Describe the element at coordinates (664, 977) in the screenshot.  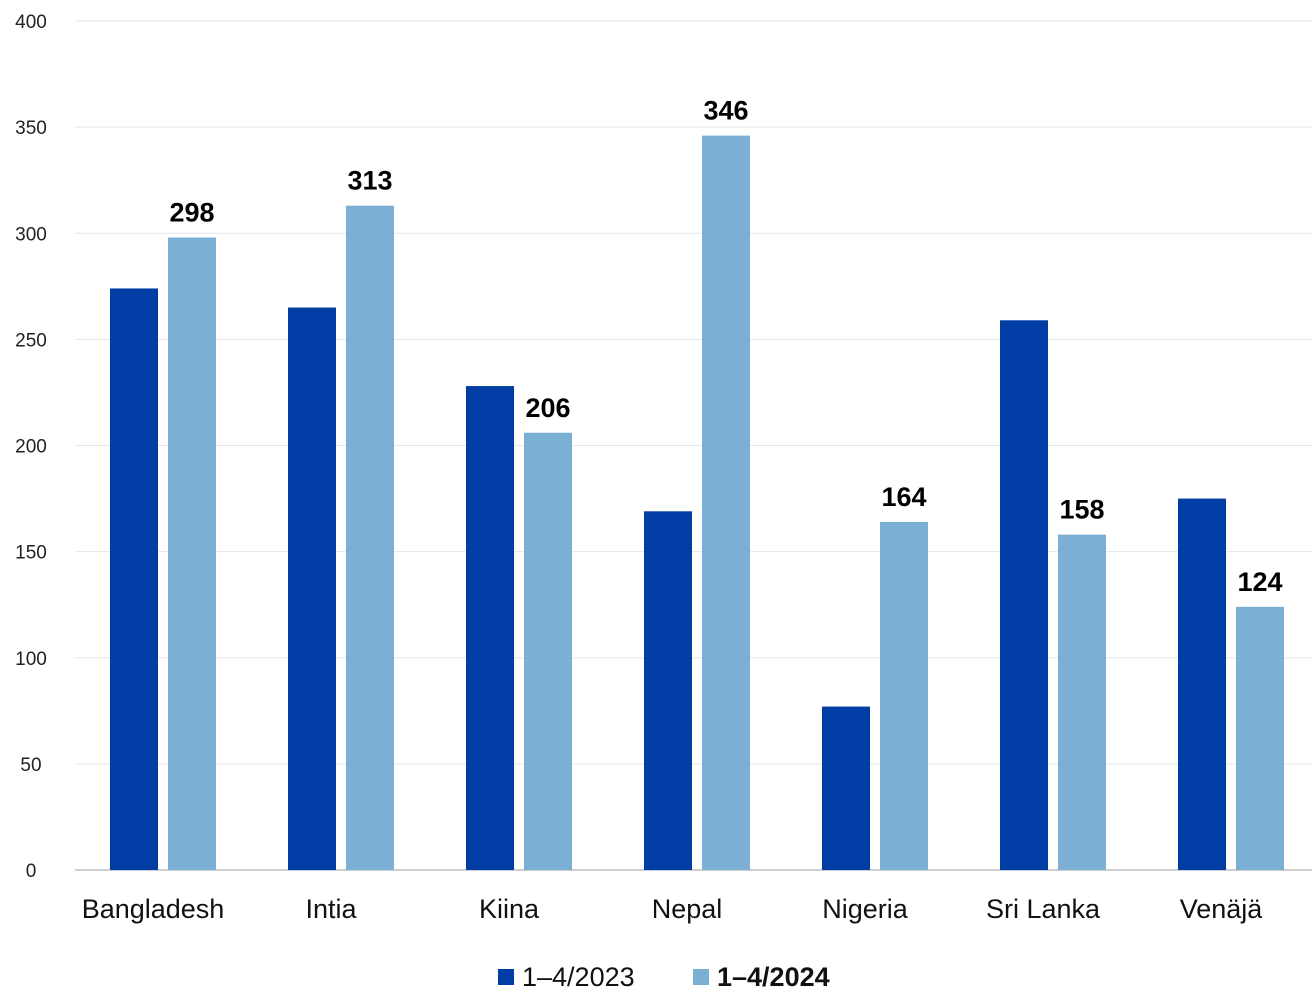
I see `legend: 1–4/2023 1–4/2024` at that location.